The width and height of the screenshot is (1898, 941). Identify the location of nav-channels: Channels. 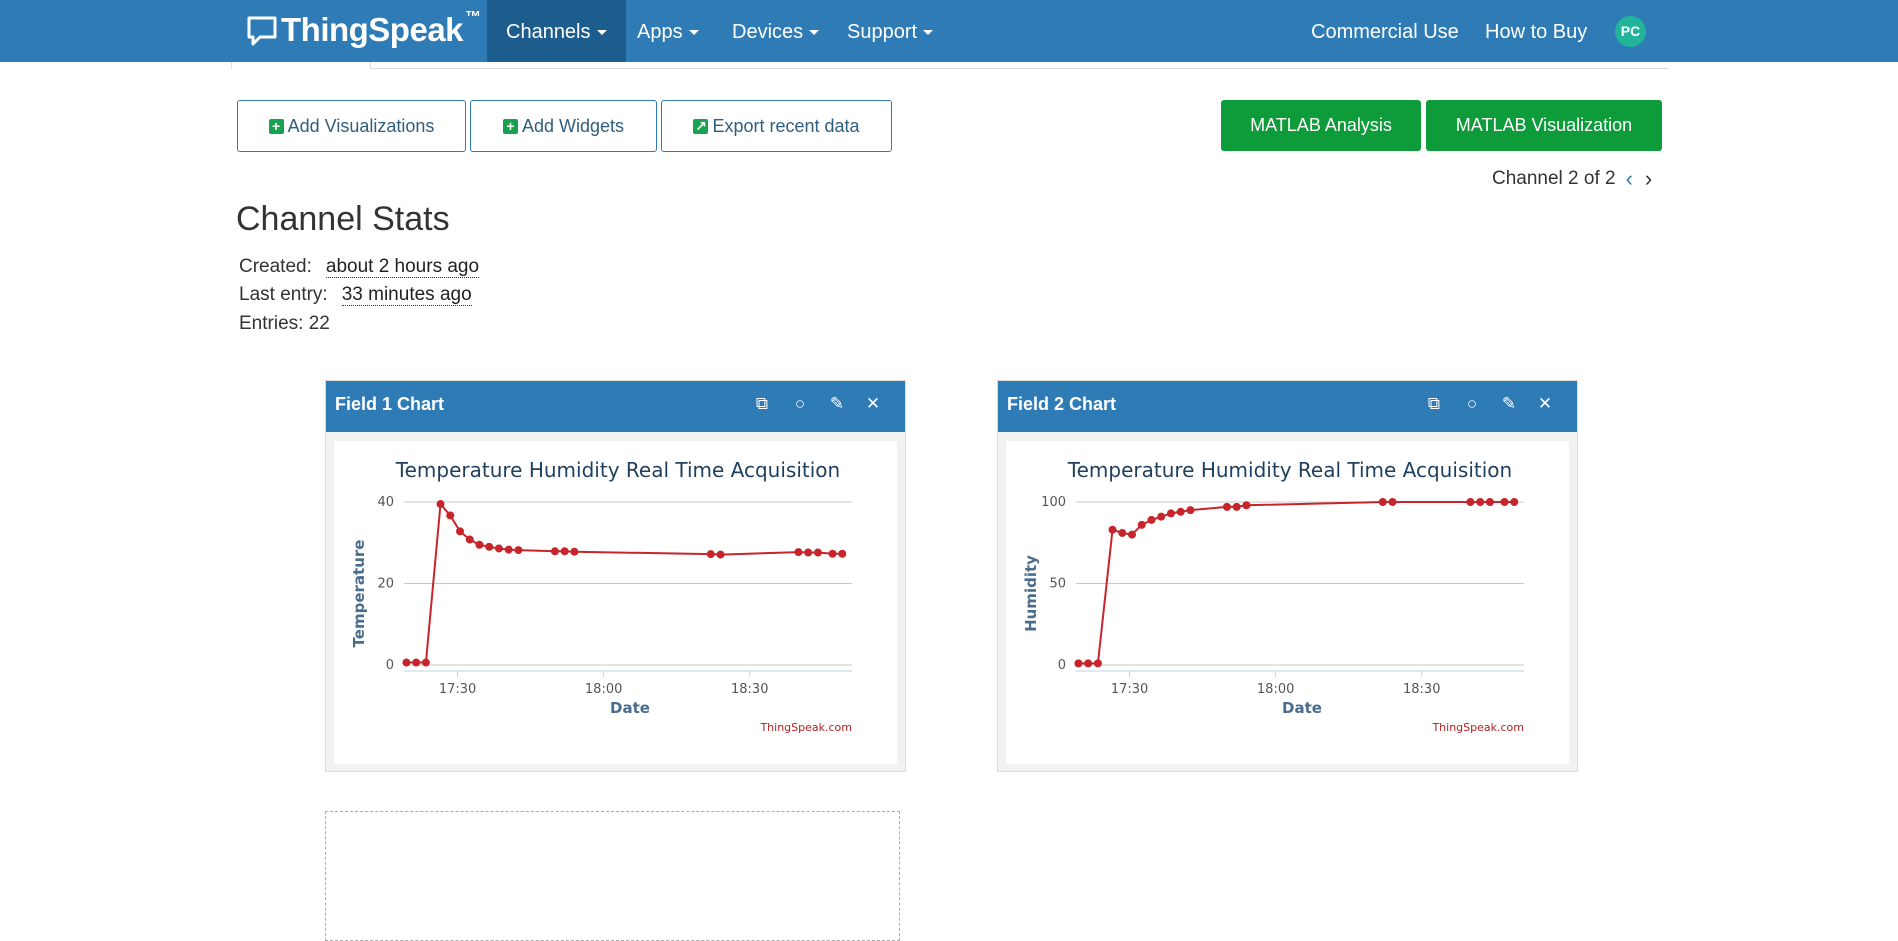
(556, 31).